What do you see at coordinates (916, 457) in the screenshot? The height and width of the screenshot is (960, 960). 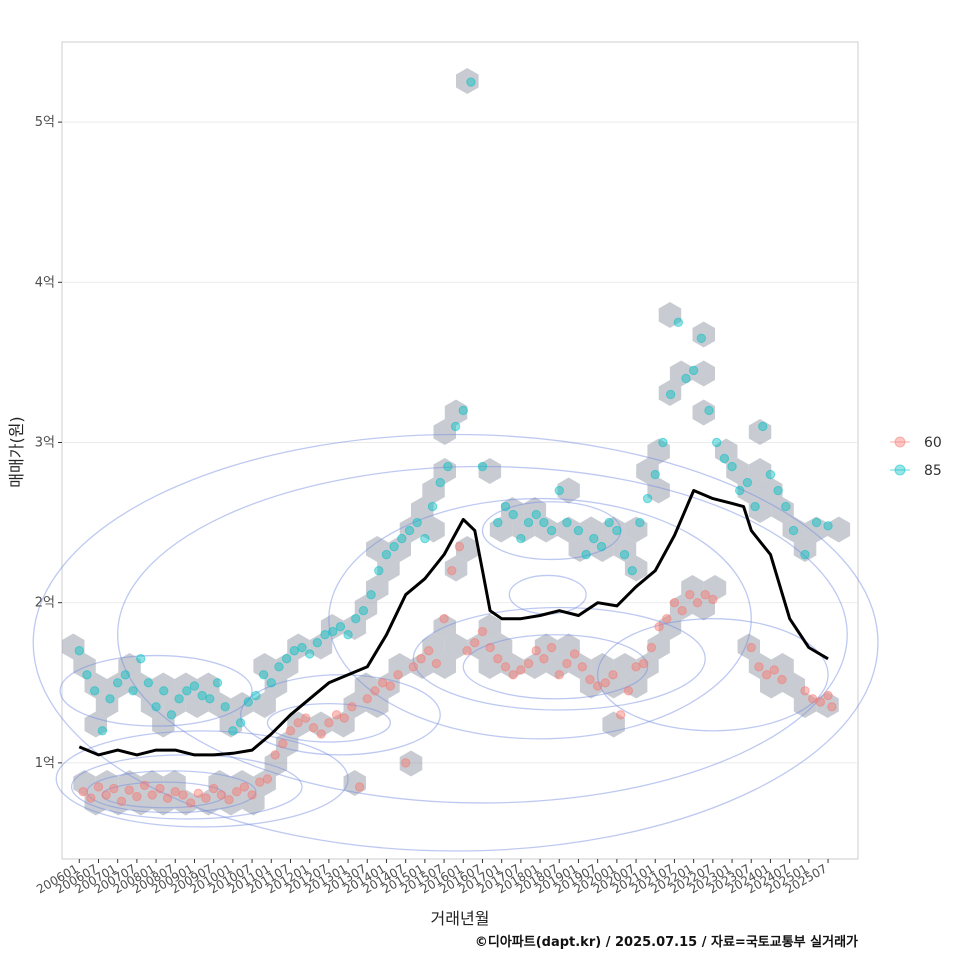 I see `legend: 60 85` at bounding box center [916, 457].